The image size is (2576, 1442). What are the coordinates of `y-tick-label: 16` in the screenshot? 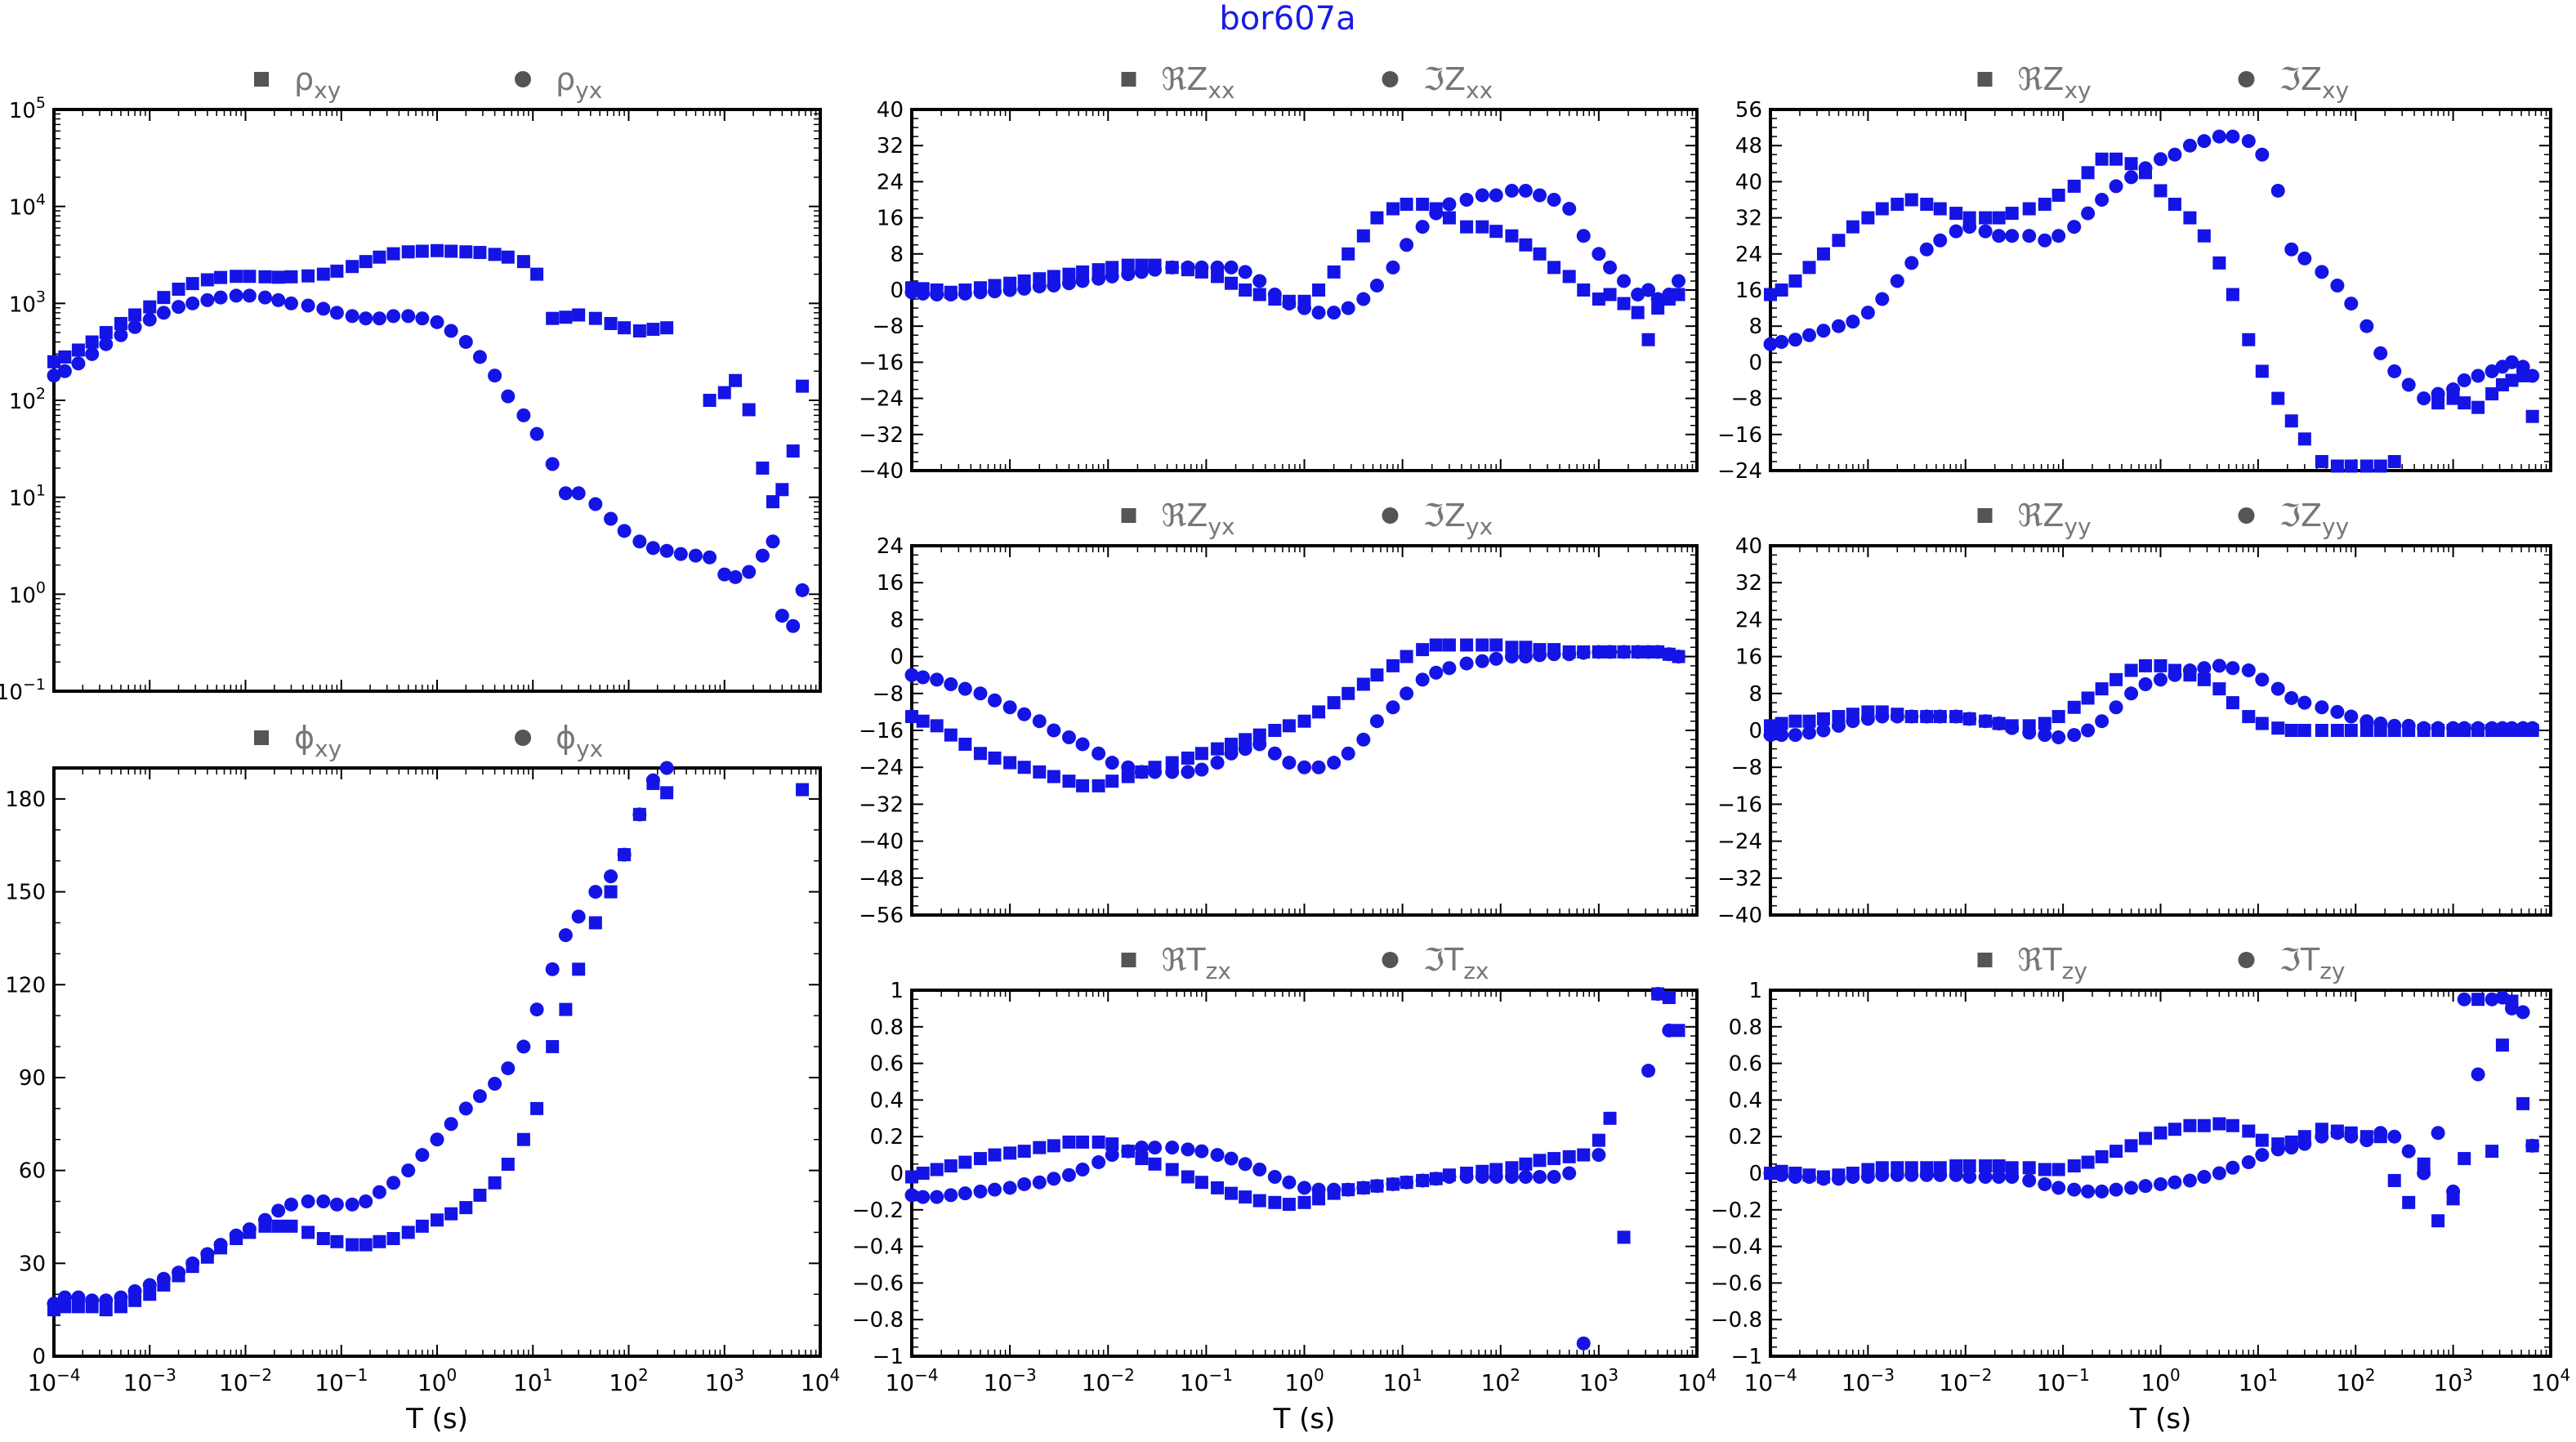 It's located at (1749, 657).